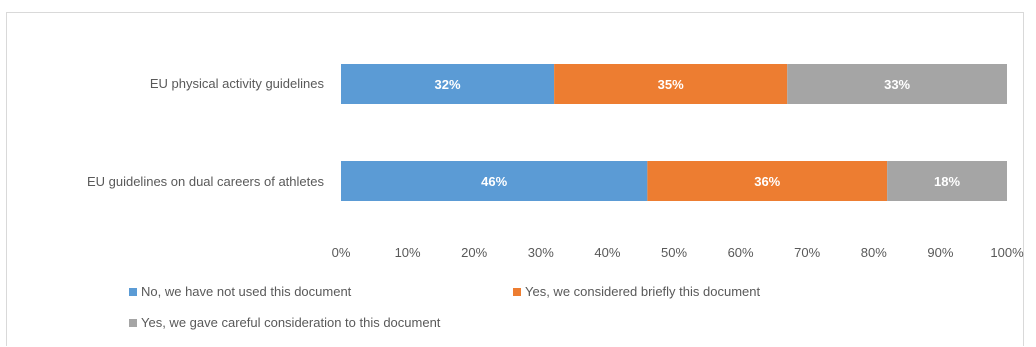  What do you see at coordinates (807, 252) in the screenshot?
I see `x-tick-label-7: 70%` at bounding box center [807, 252].